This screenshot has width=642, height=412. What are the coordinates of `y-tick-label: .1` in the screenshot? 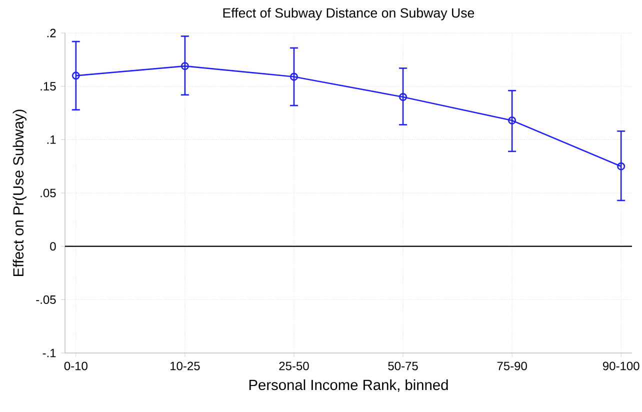 It's located at (51, 140).